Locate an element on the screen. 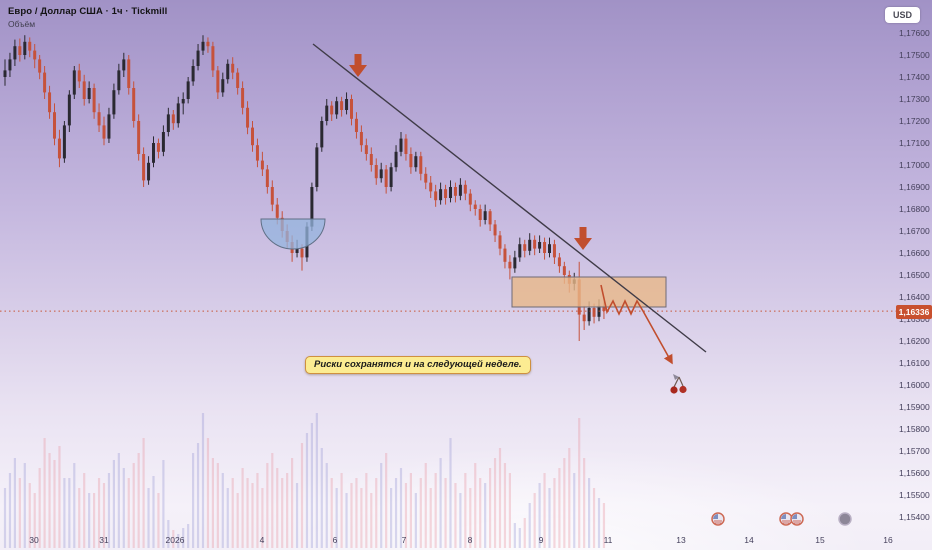  cherries-icon is located at coordinates (678, 384).